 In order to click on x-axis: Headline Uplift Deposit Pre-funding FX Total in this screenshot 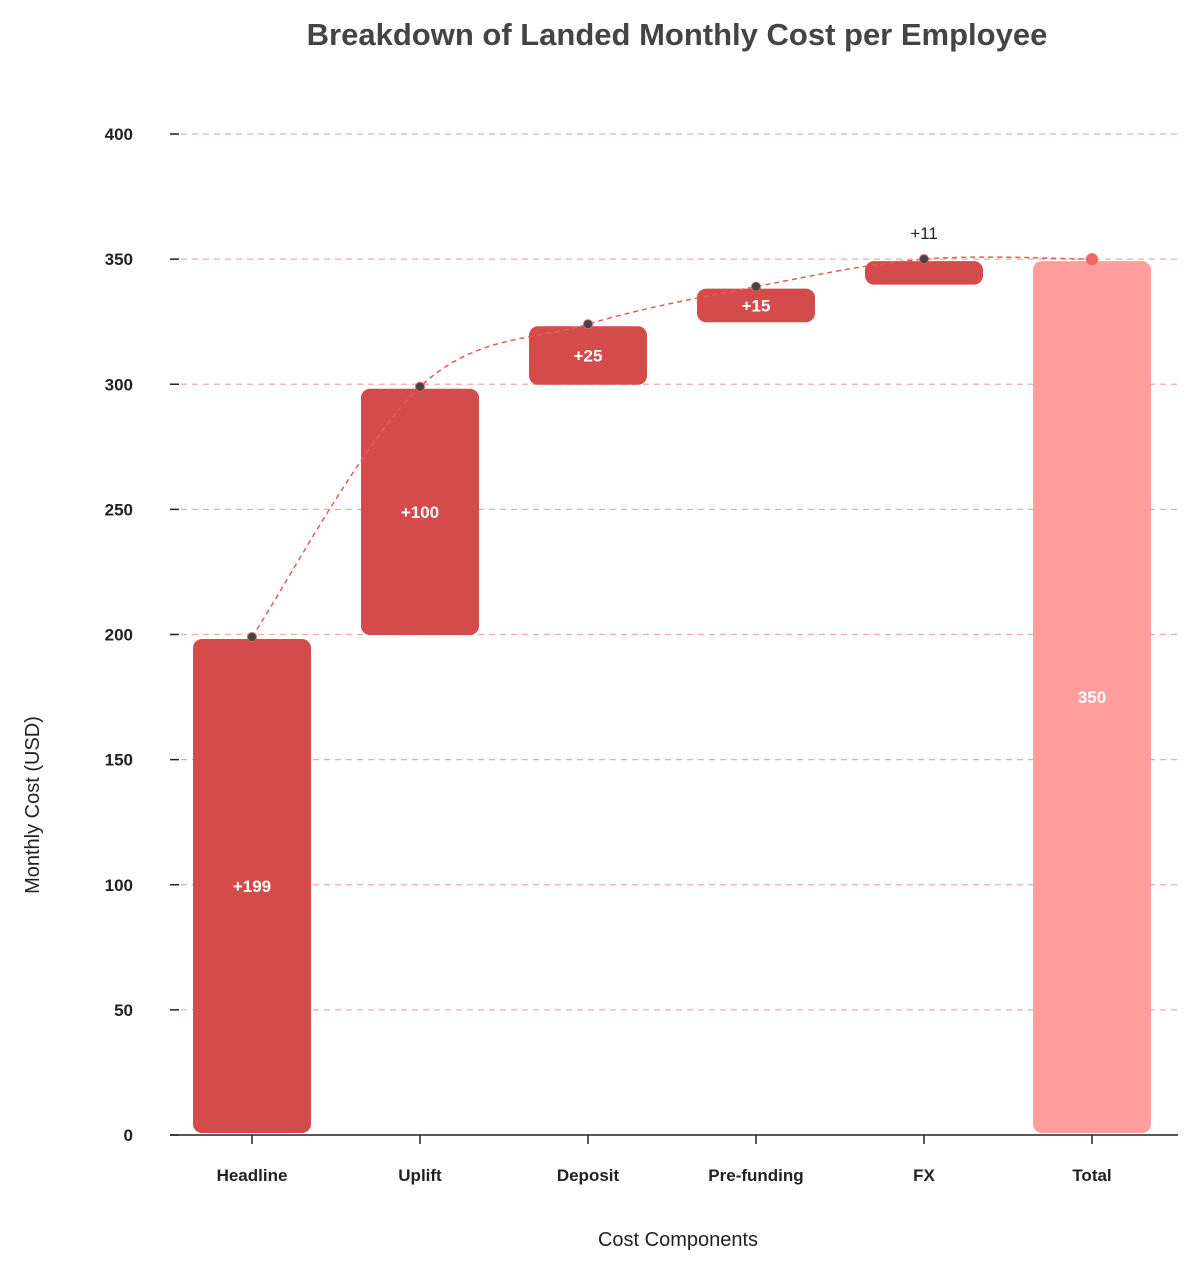, I will do `click(674, 1159)`.